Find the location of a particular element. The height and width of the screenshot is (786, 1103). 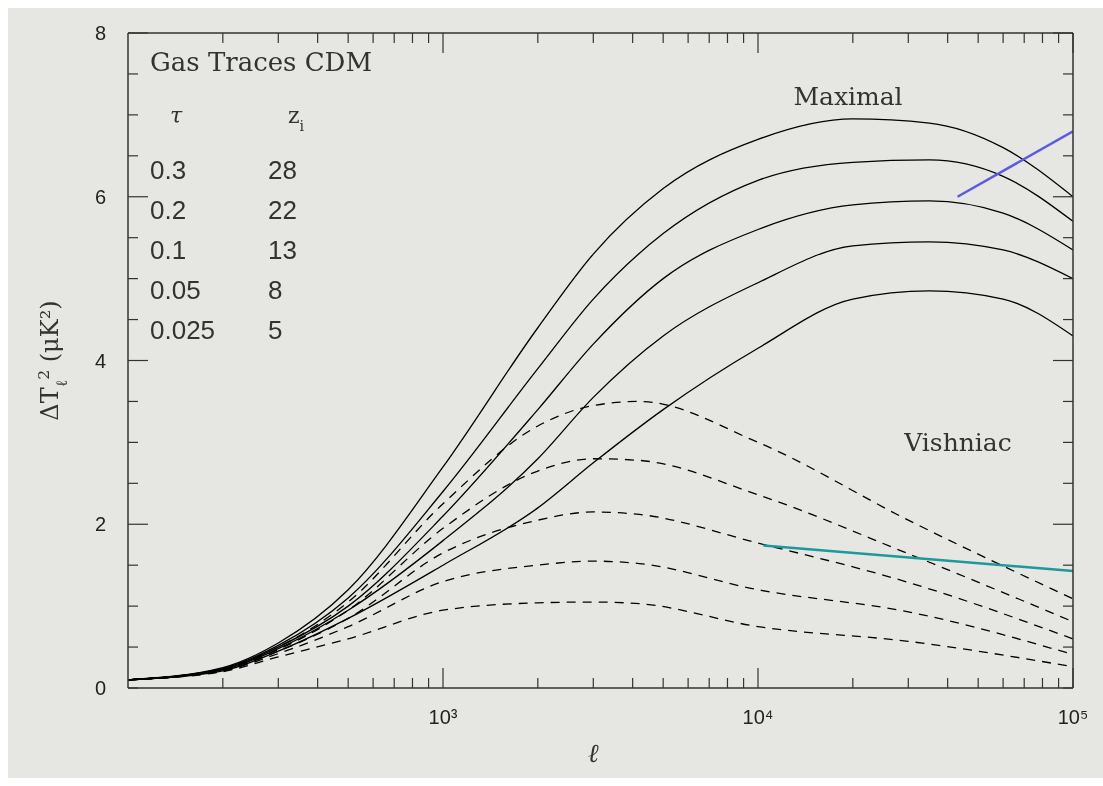

text: Gas Traces CDM is located at coordinates (261, 62).